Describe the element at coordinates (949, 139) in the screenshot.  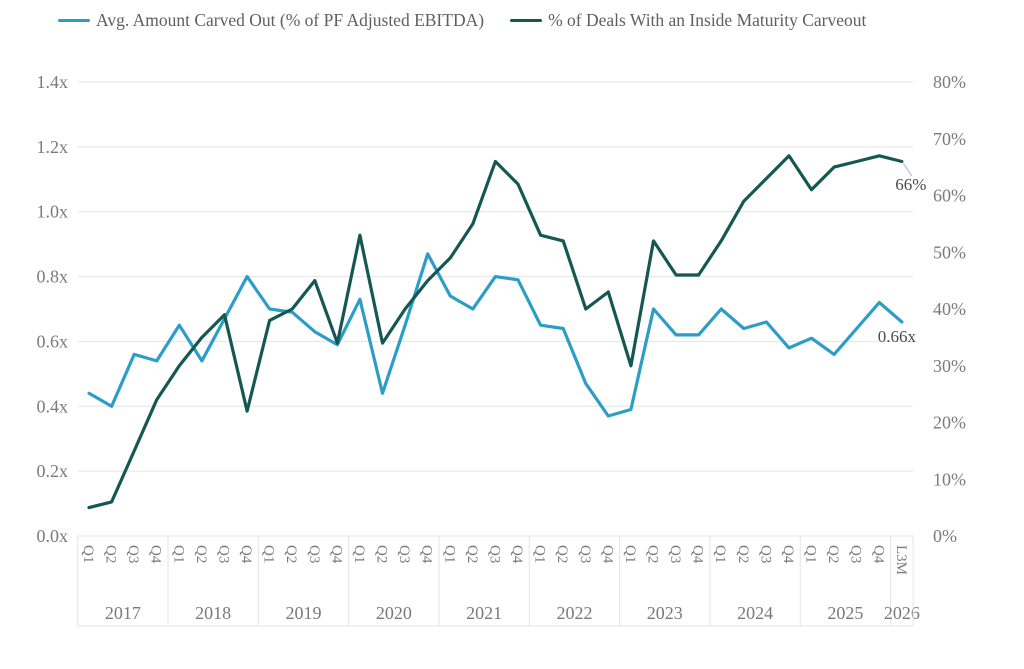
I see `right-axis-tick-label: 70%` at that location.